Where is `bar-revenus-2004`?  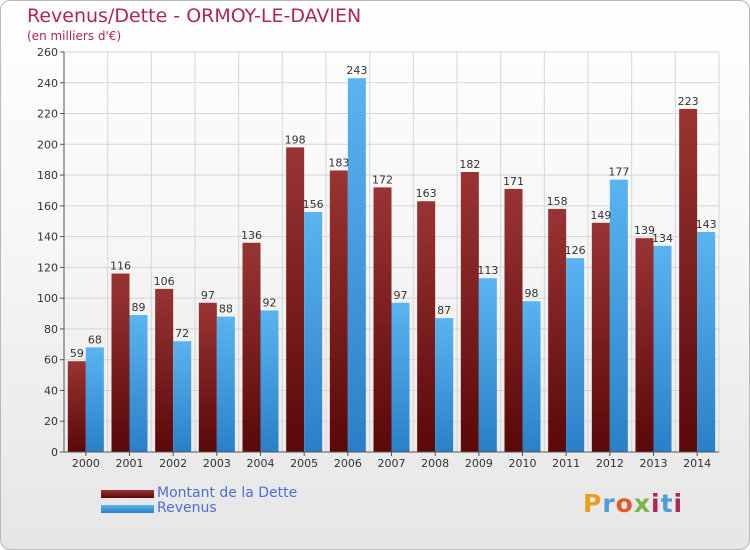 bar-revenus-2004 is located at coordinates (269, 381).